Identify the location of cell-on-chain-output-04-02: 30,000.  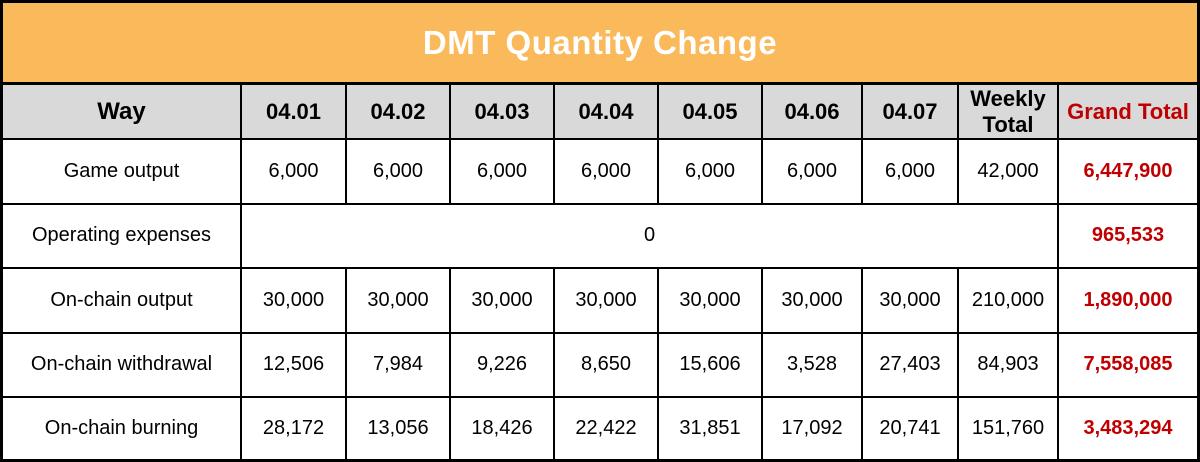
(398, 300).